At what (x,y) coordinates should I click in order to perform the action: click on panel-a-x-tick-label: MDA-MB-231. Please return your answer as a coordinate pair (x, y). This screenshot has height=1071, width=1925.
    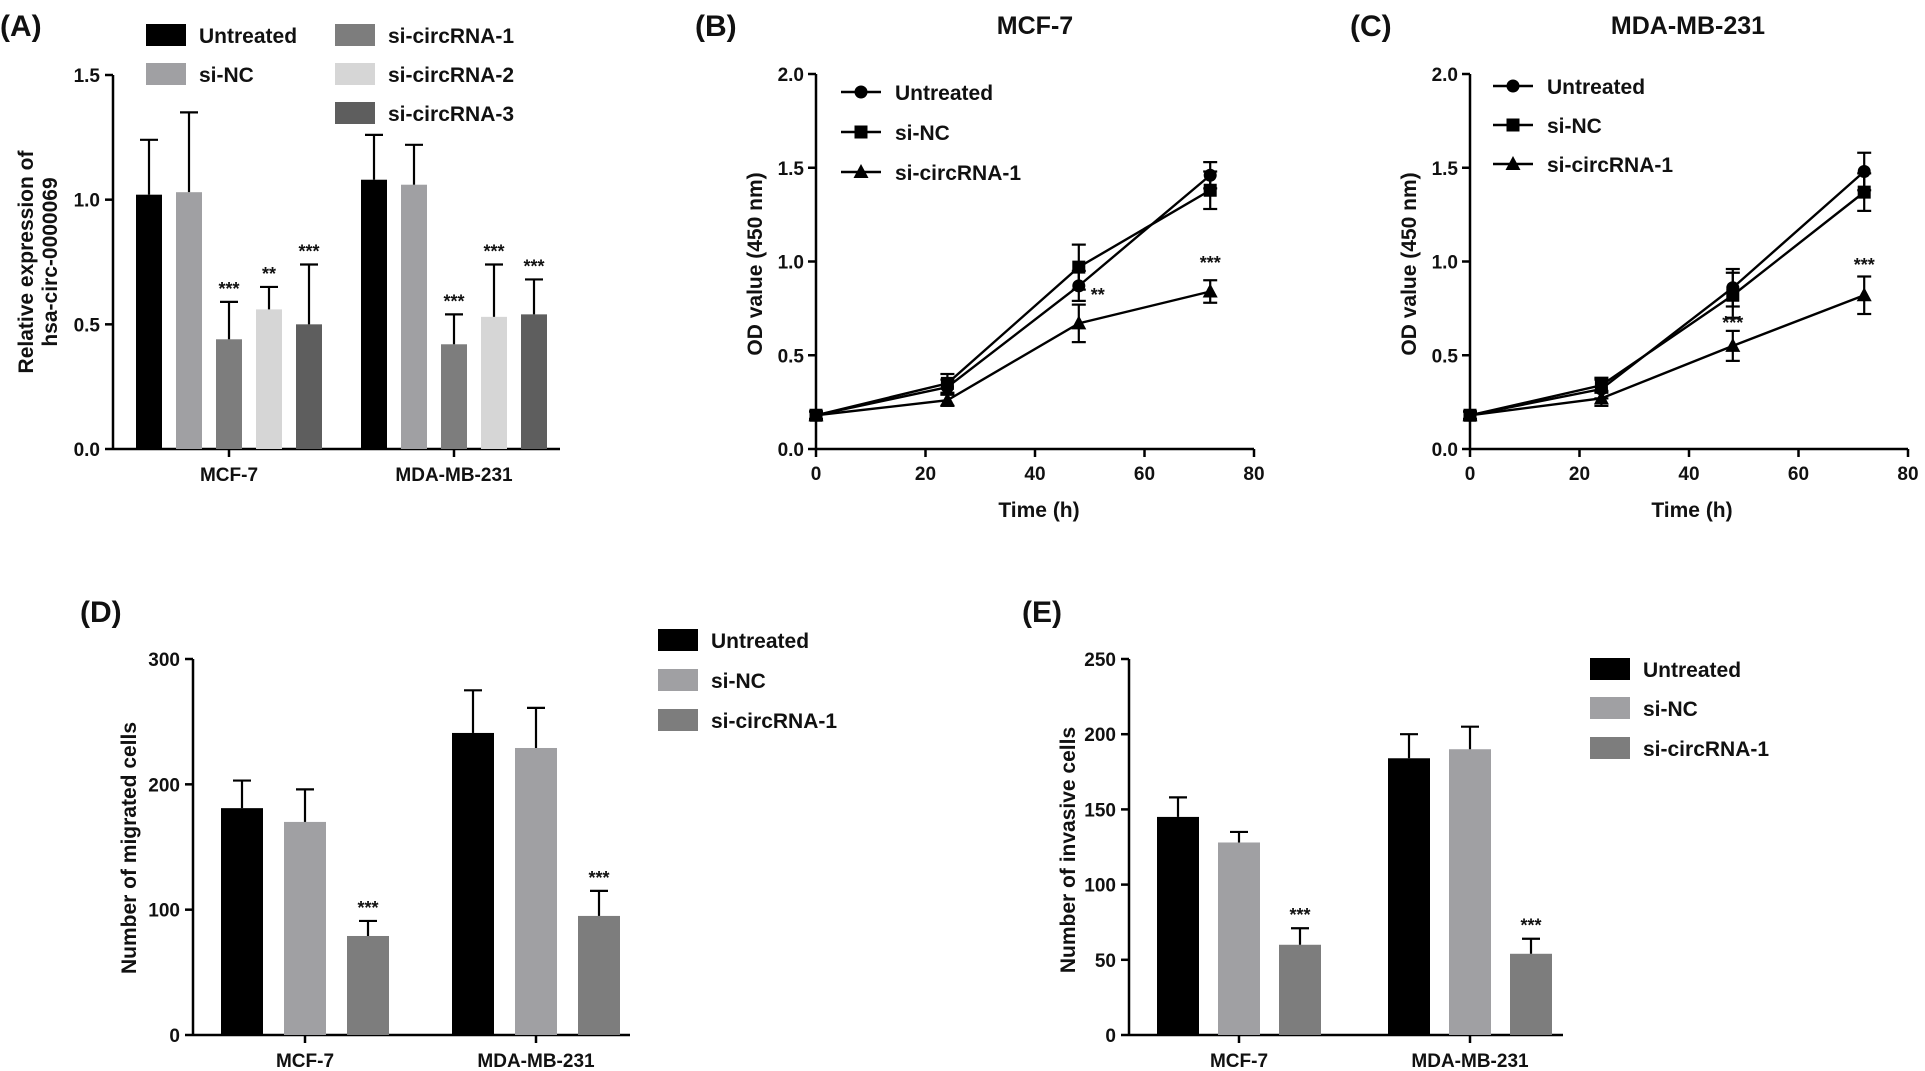
    Looking at the image, I should click on (454, 475).